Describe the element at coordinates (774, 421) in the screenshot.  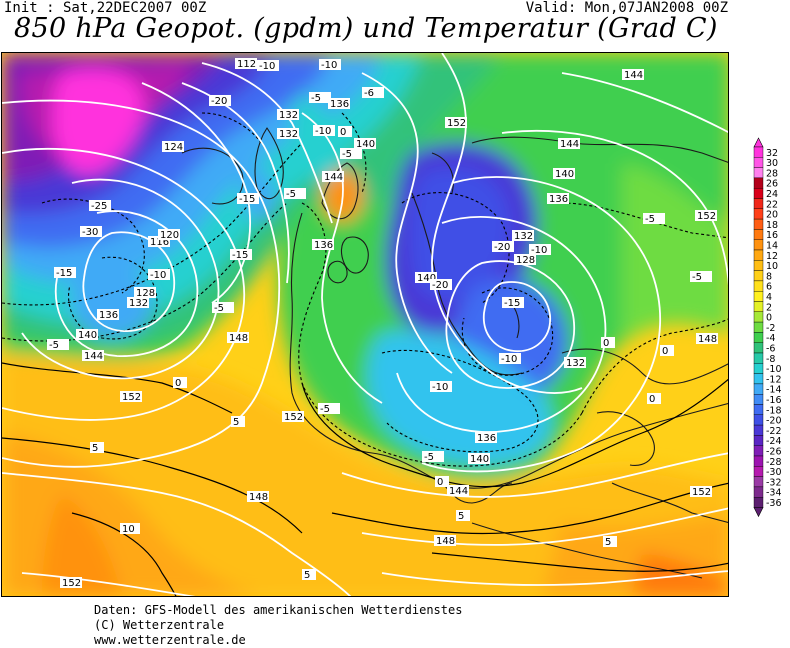
I see `colorbar-label: -20` at that location.